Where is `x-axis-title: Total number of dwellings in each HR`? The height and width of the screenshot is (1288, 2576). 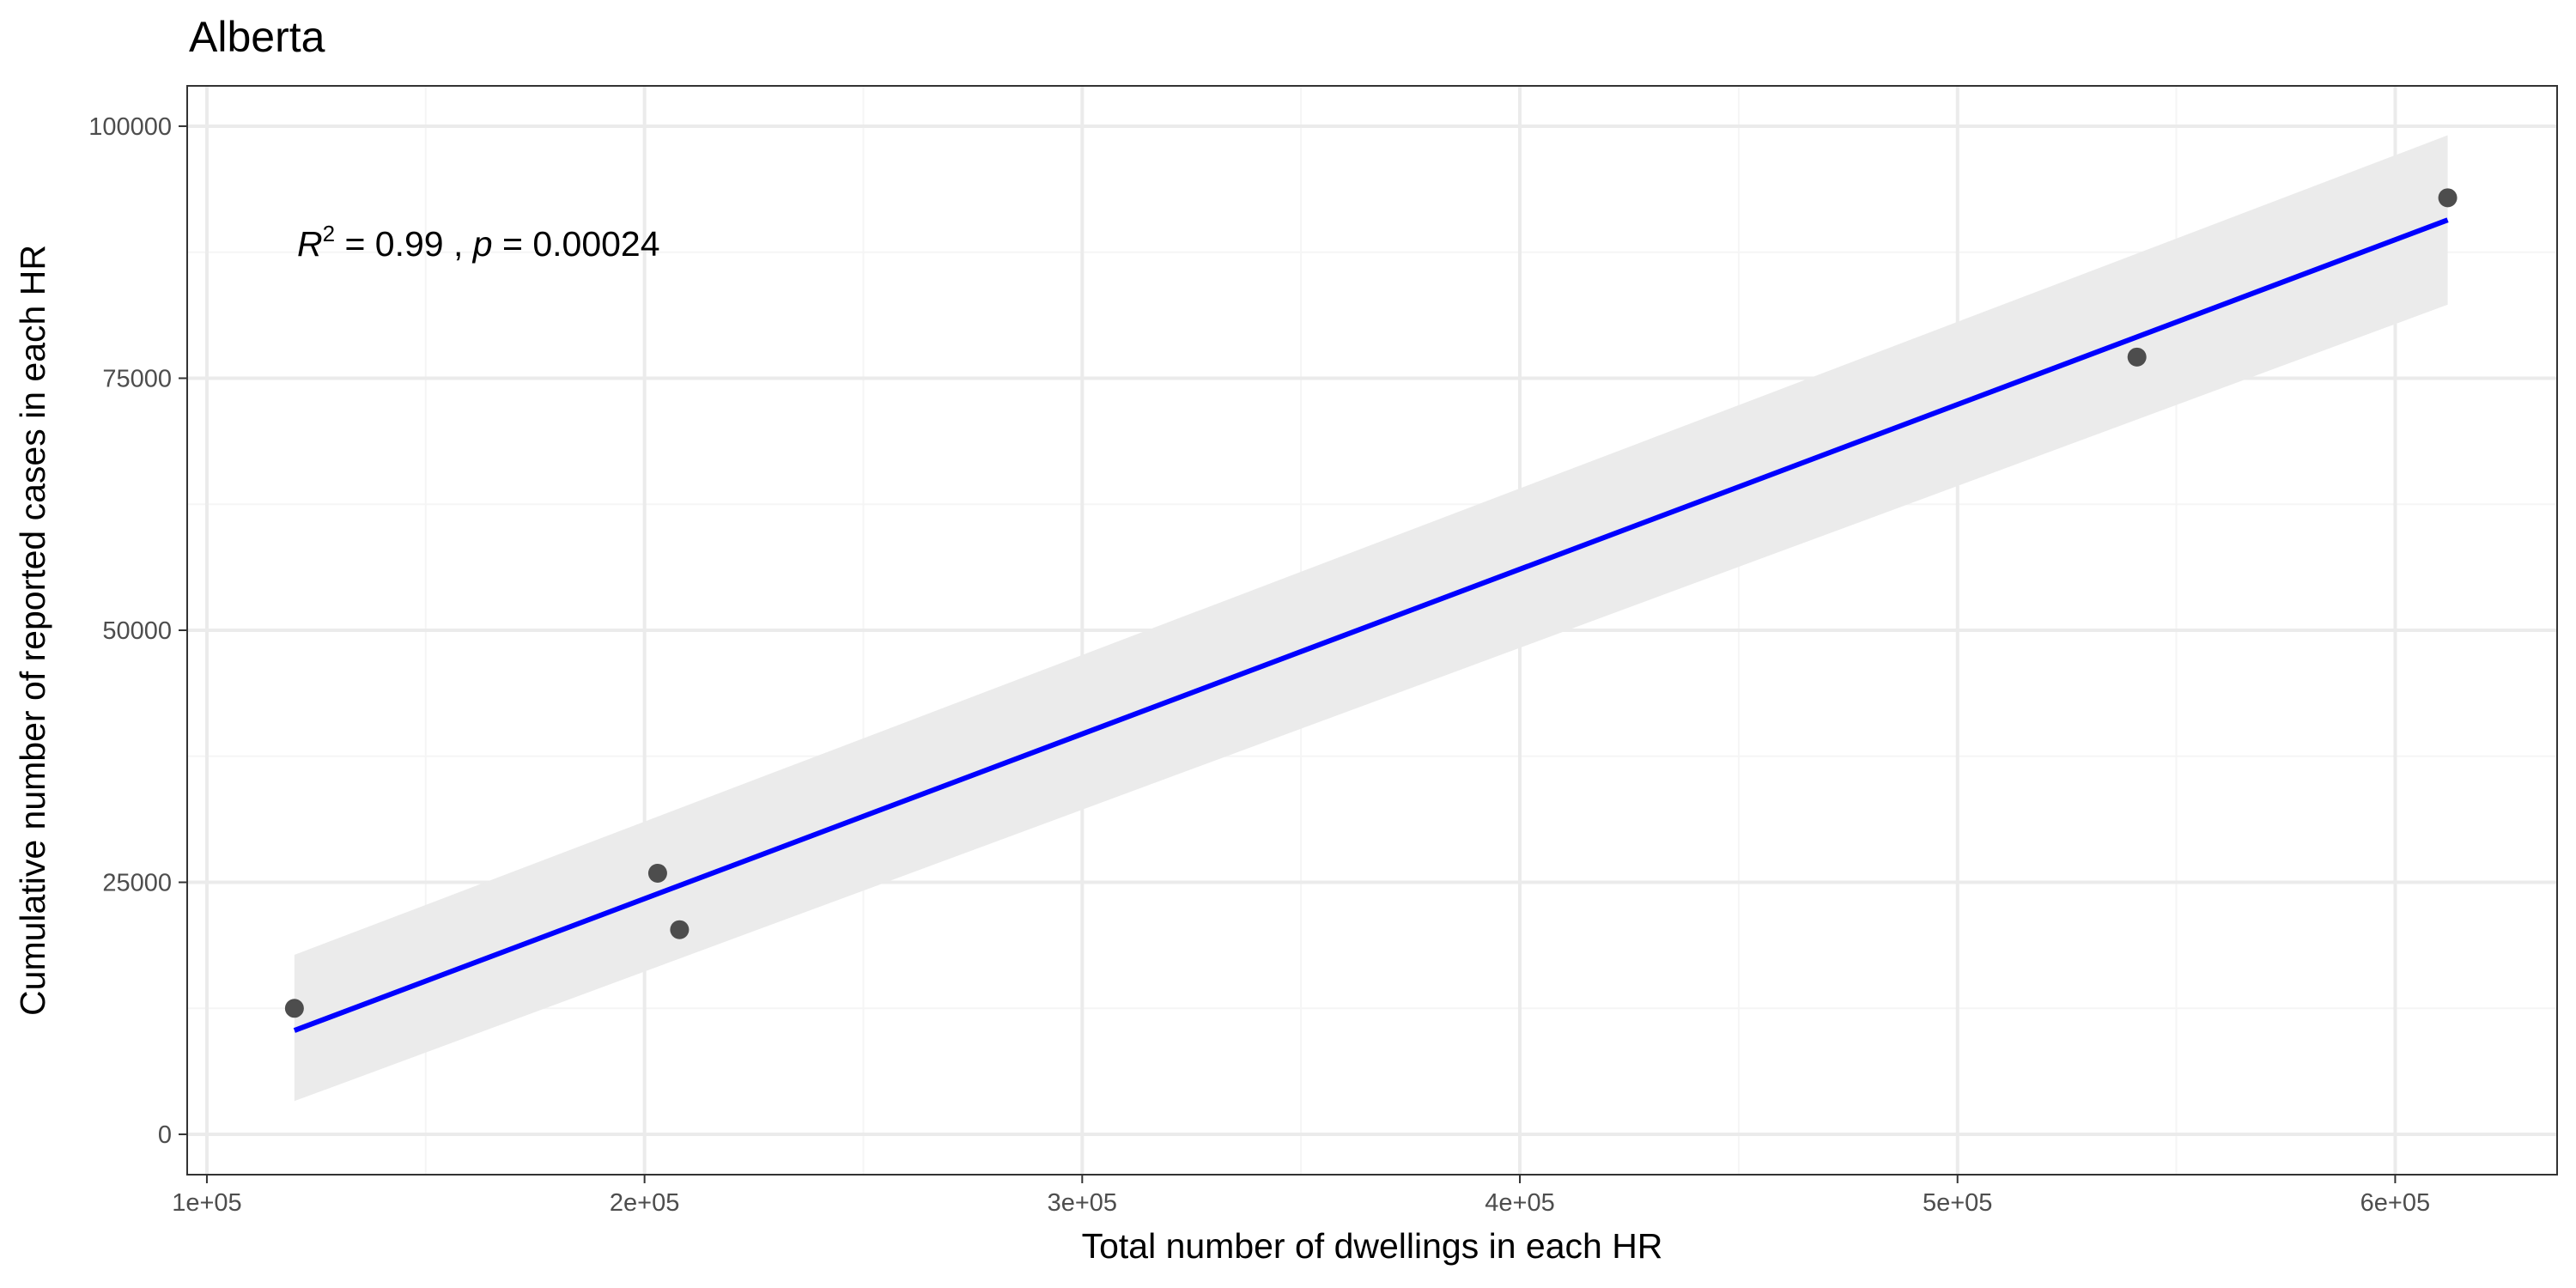
x-axis-title: Total number of dwellings in each HR is located at coordinates (1372, 1246).